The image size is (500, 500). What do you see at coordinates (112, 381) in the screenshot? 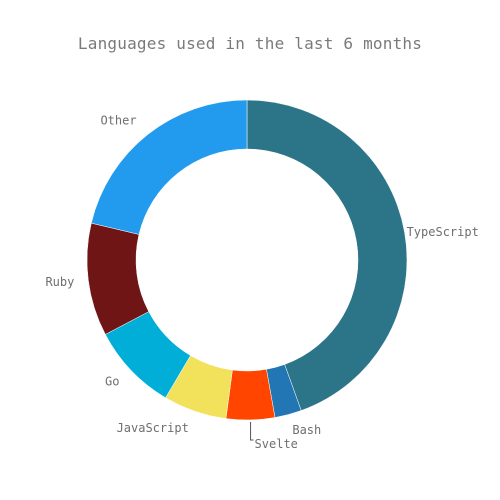
I see `slice-label-go: Go` at bounding box center [112, 381].